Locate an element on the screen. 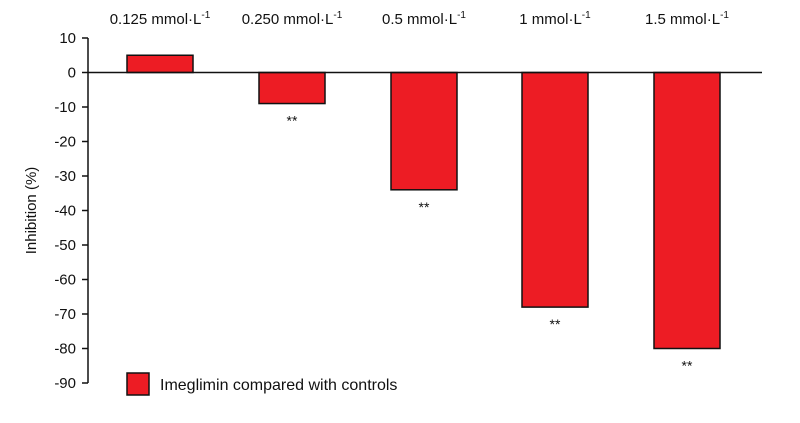  y-tick-label: -60 is located at coordinates (65, 280).